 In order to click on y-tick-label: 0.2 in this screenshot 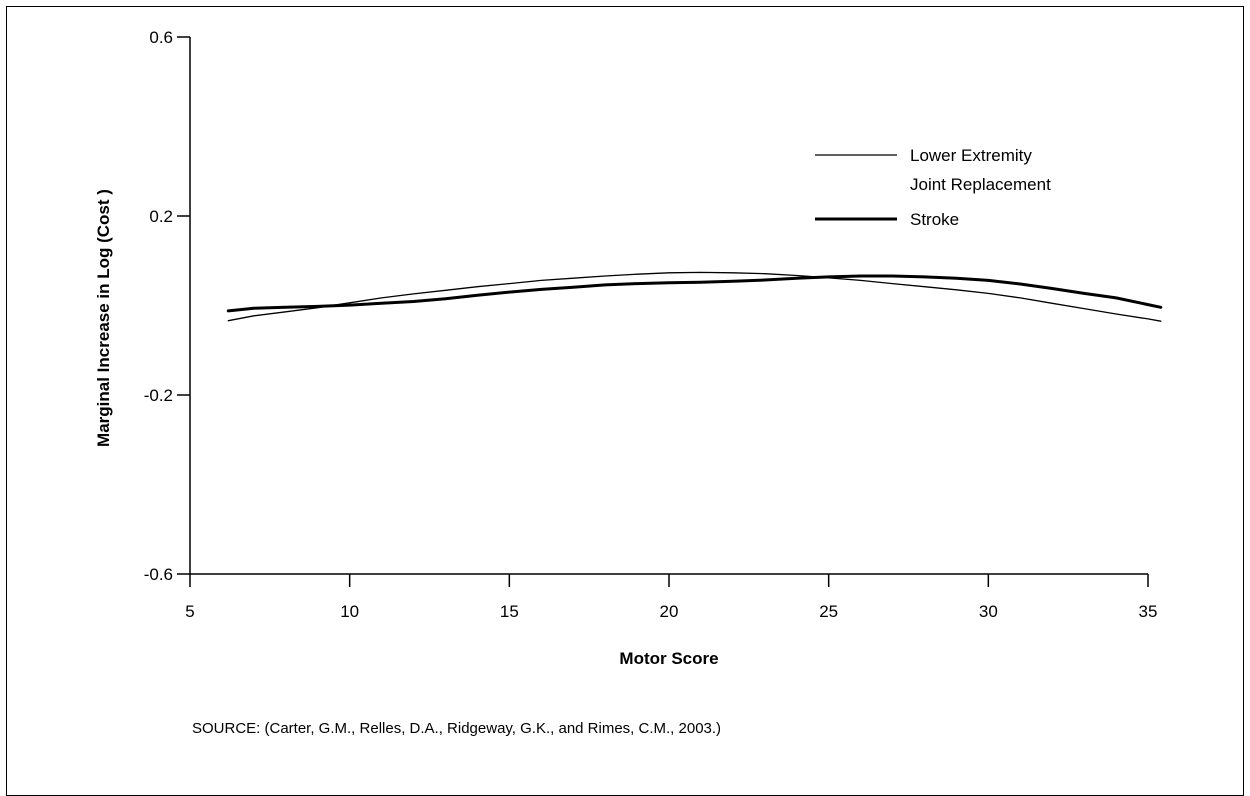, I will do `click(161, 216)`.